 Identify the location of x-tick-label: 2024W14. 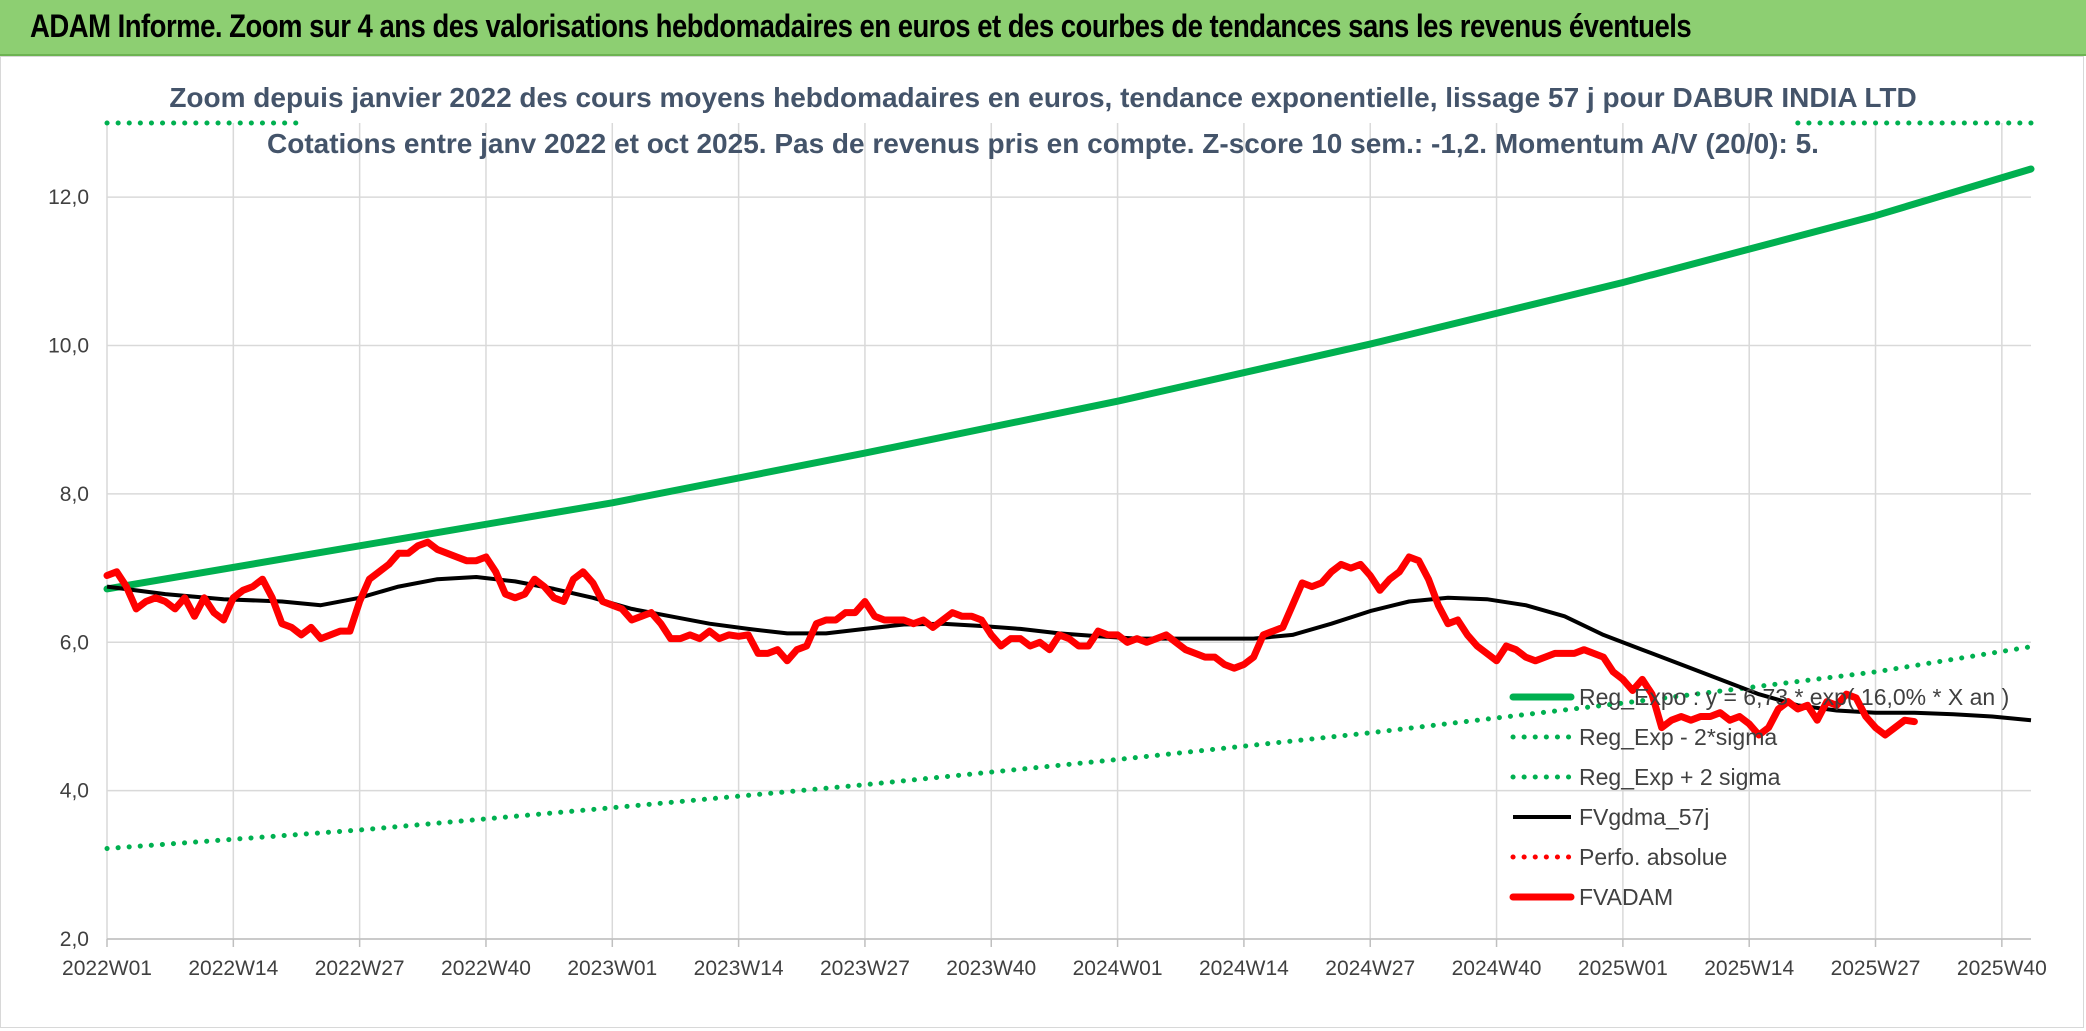
(1244, 968).